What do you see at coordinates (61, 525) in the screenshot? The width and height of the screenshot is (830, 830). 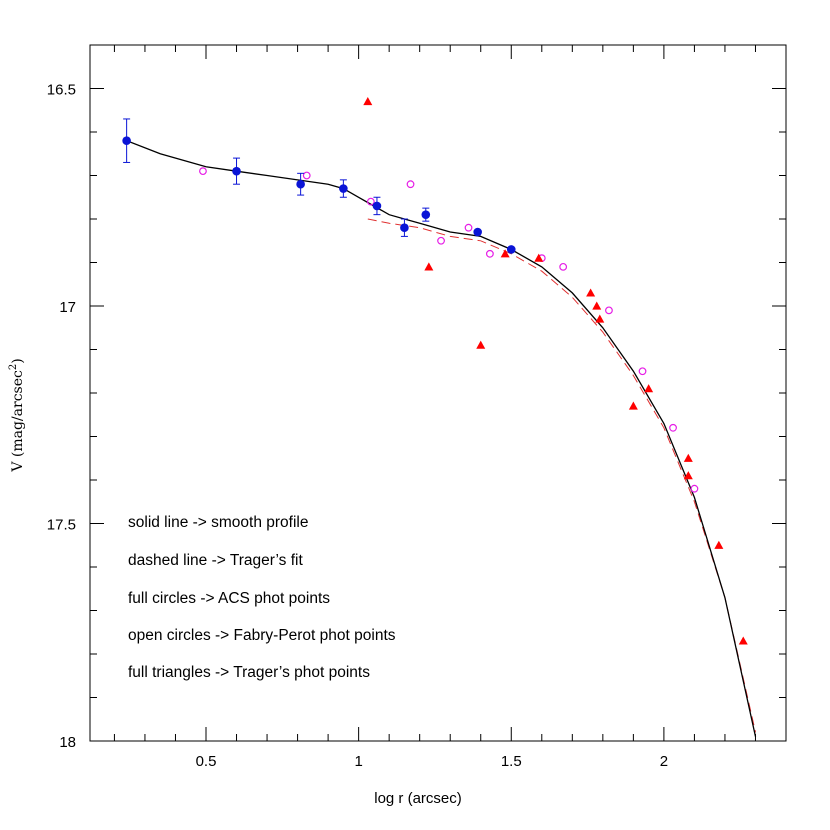 I see `y-tick-label: 17.5` at bounding box center [61, 525].